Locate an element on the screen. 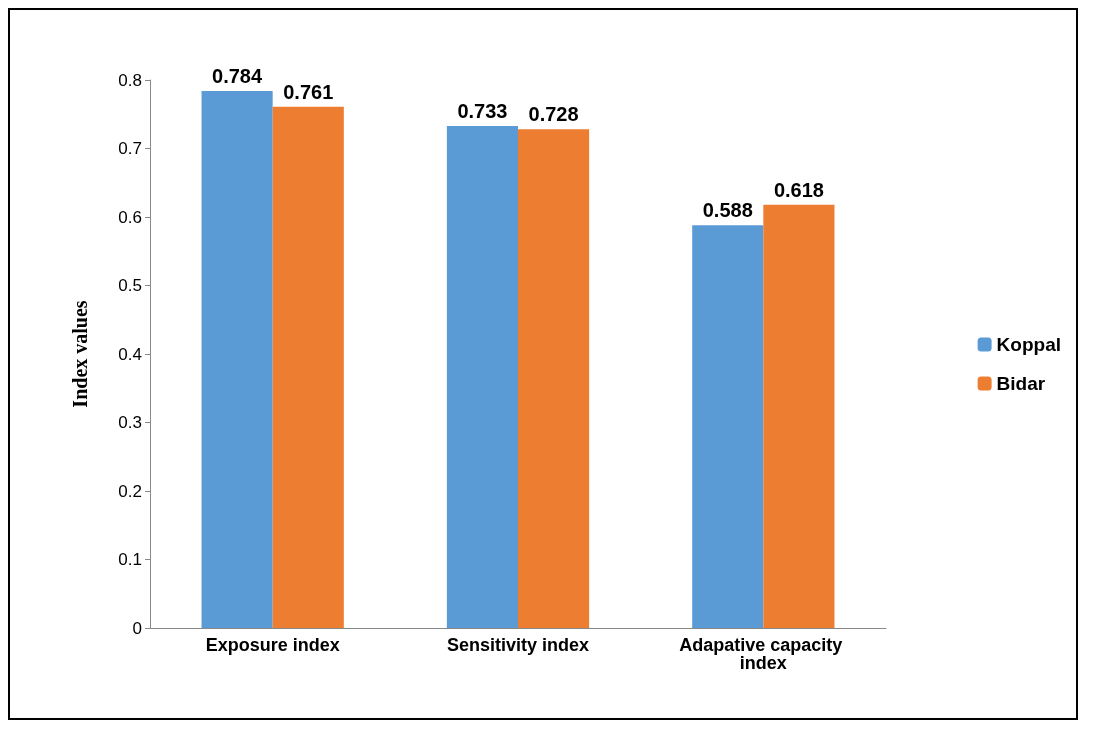  y-tick-label: 0.2 is located at coordinates (130, 491).